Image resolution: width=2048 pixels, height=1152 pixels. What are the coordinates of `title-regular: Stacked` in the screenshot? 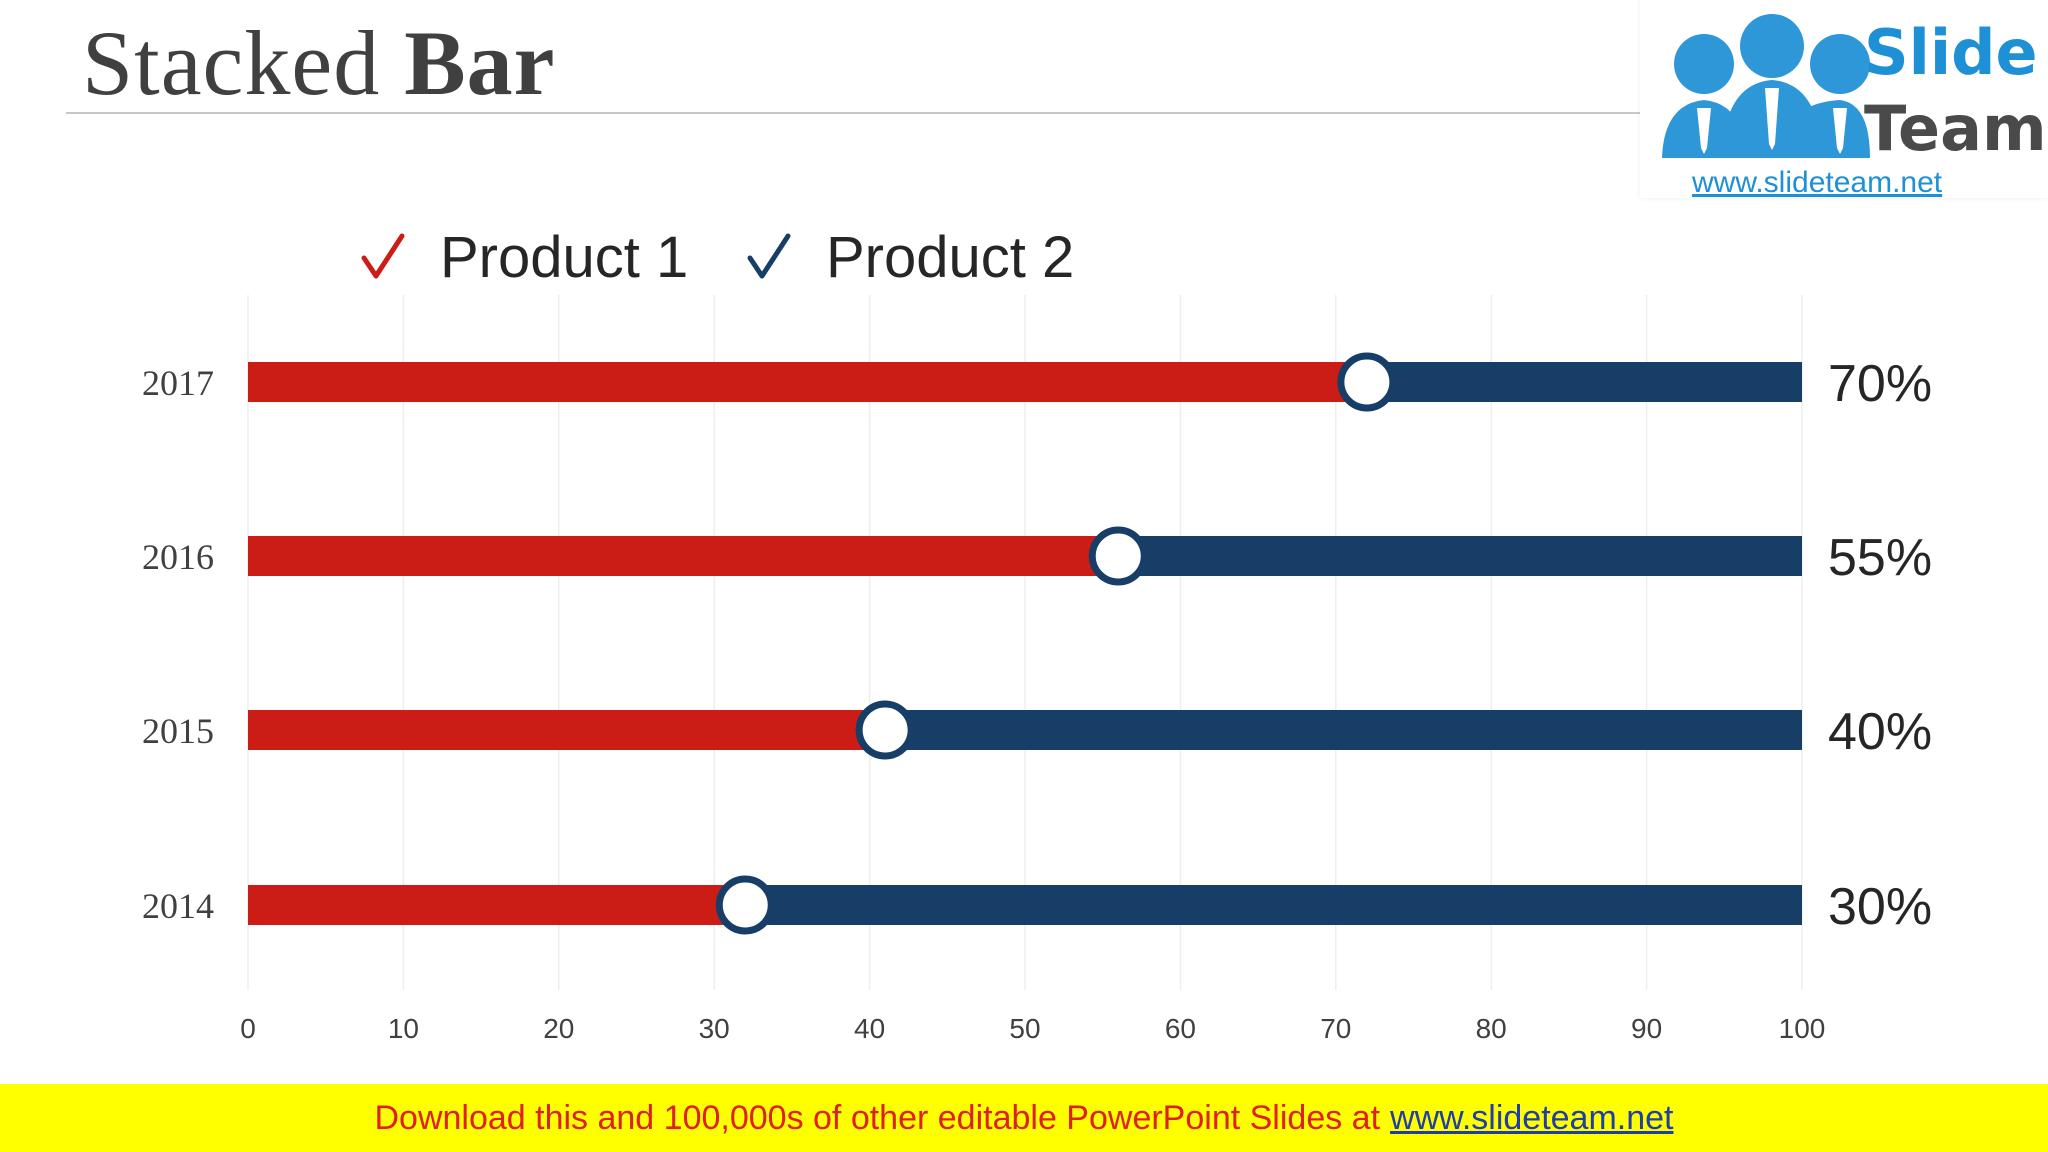 It's located at (243, 63).